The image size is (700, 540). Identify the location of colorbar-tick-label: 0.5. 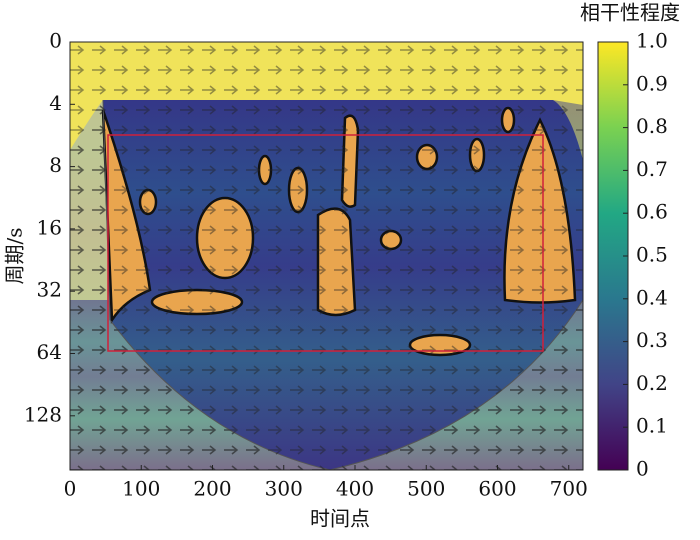
(652, 255).